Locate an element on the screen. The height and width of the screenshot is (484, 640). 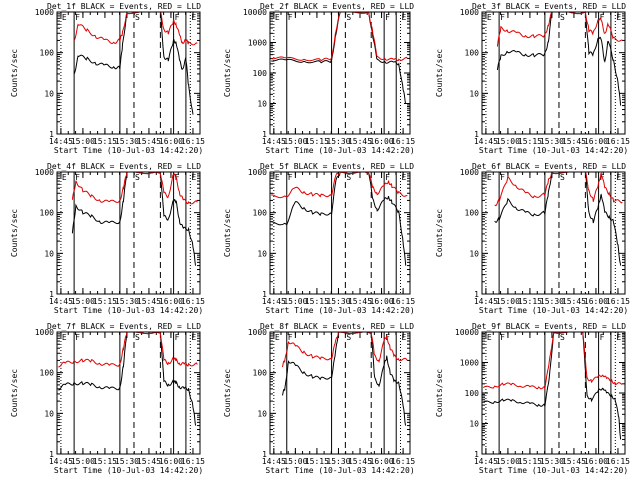
panel-title: Det_9f BLACK = Events, RED = LLD is located at coordinates (549, 326).